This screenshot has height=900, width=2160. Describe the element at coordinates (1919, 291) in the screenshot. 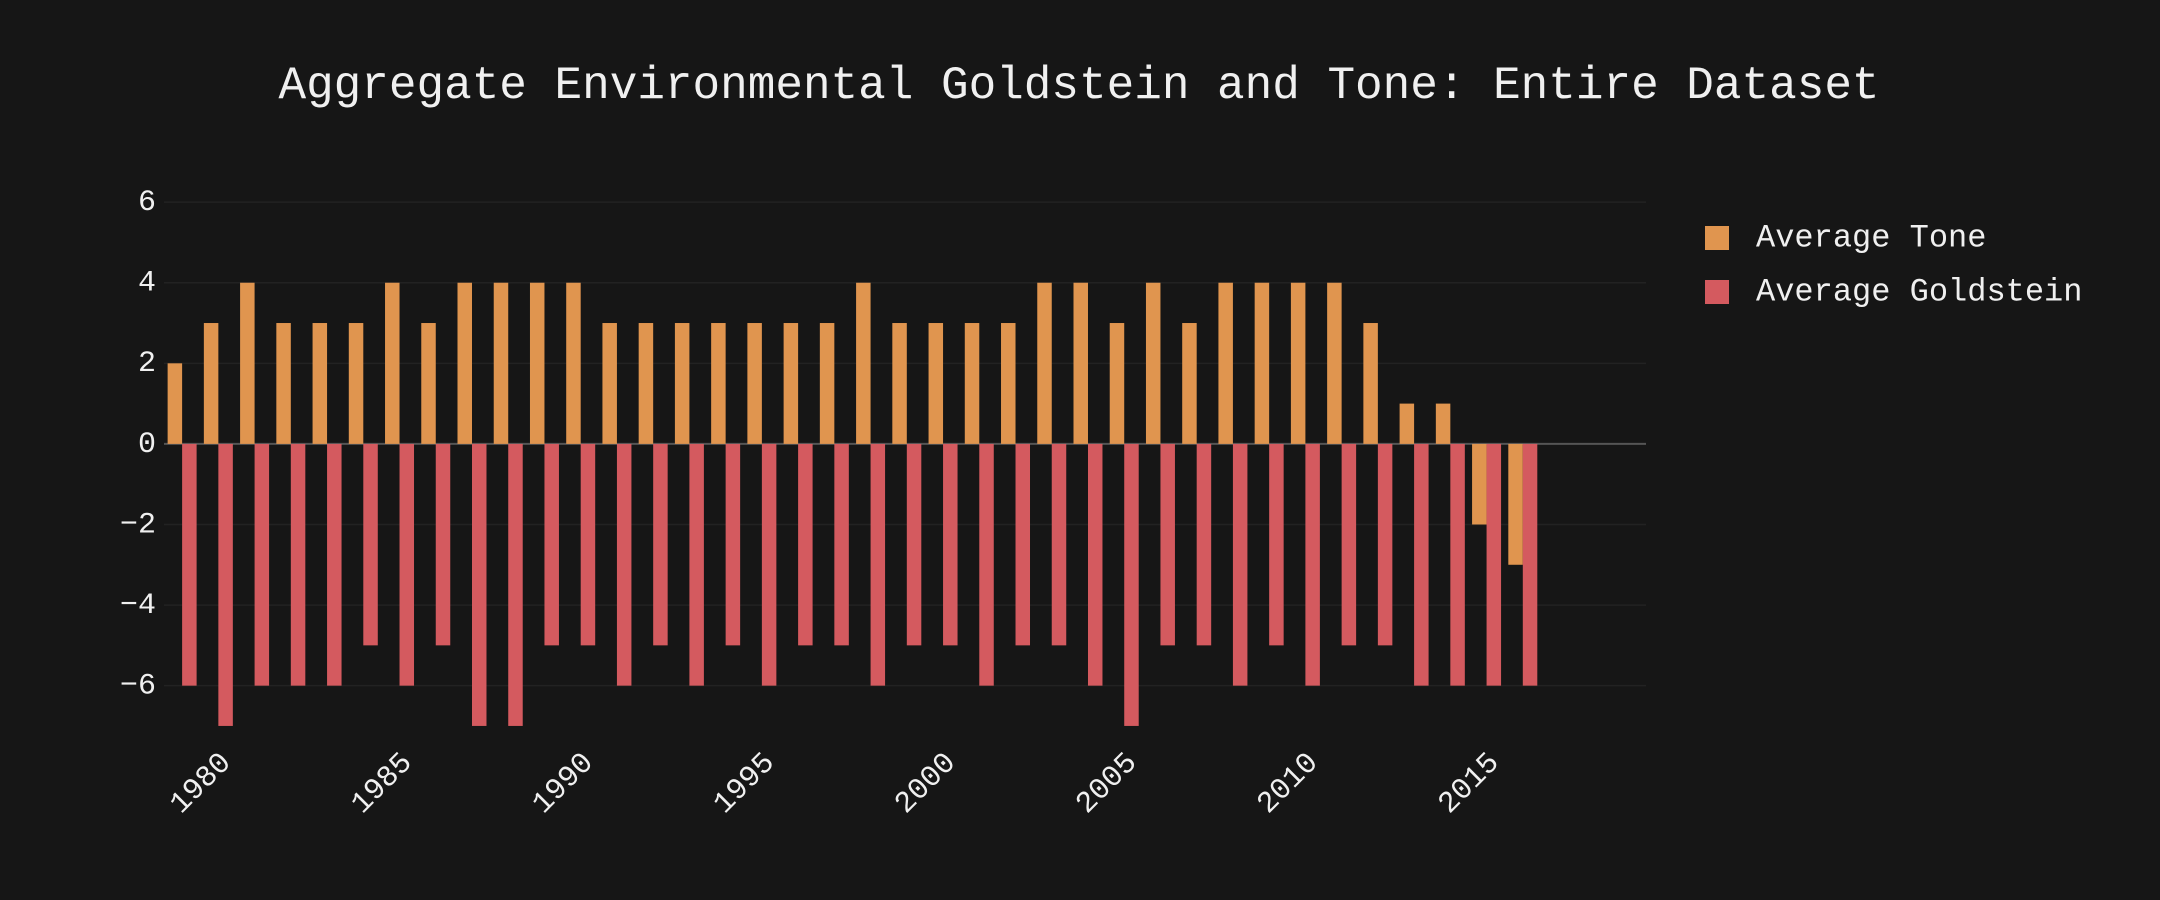

I see `legend-label: Average Goldstein` at that location.